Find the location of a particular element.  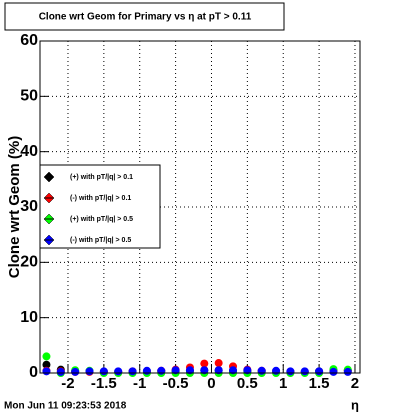

x-tick-label: 1 is located at coordinates (283, 383).